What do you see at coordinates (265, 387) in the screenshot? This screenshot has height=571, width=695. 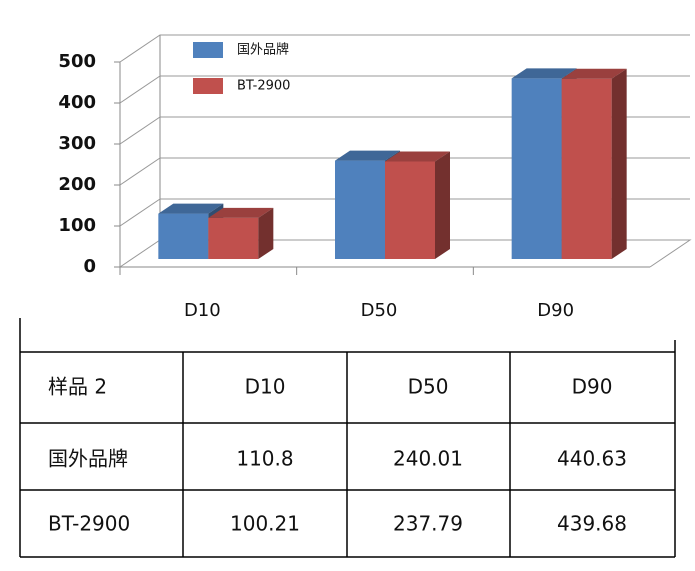 I see `table-header: D10` at bounding box center [265, 387].